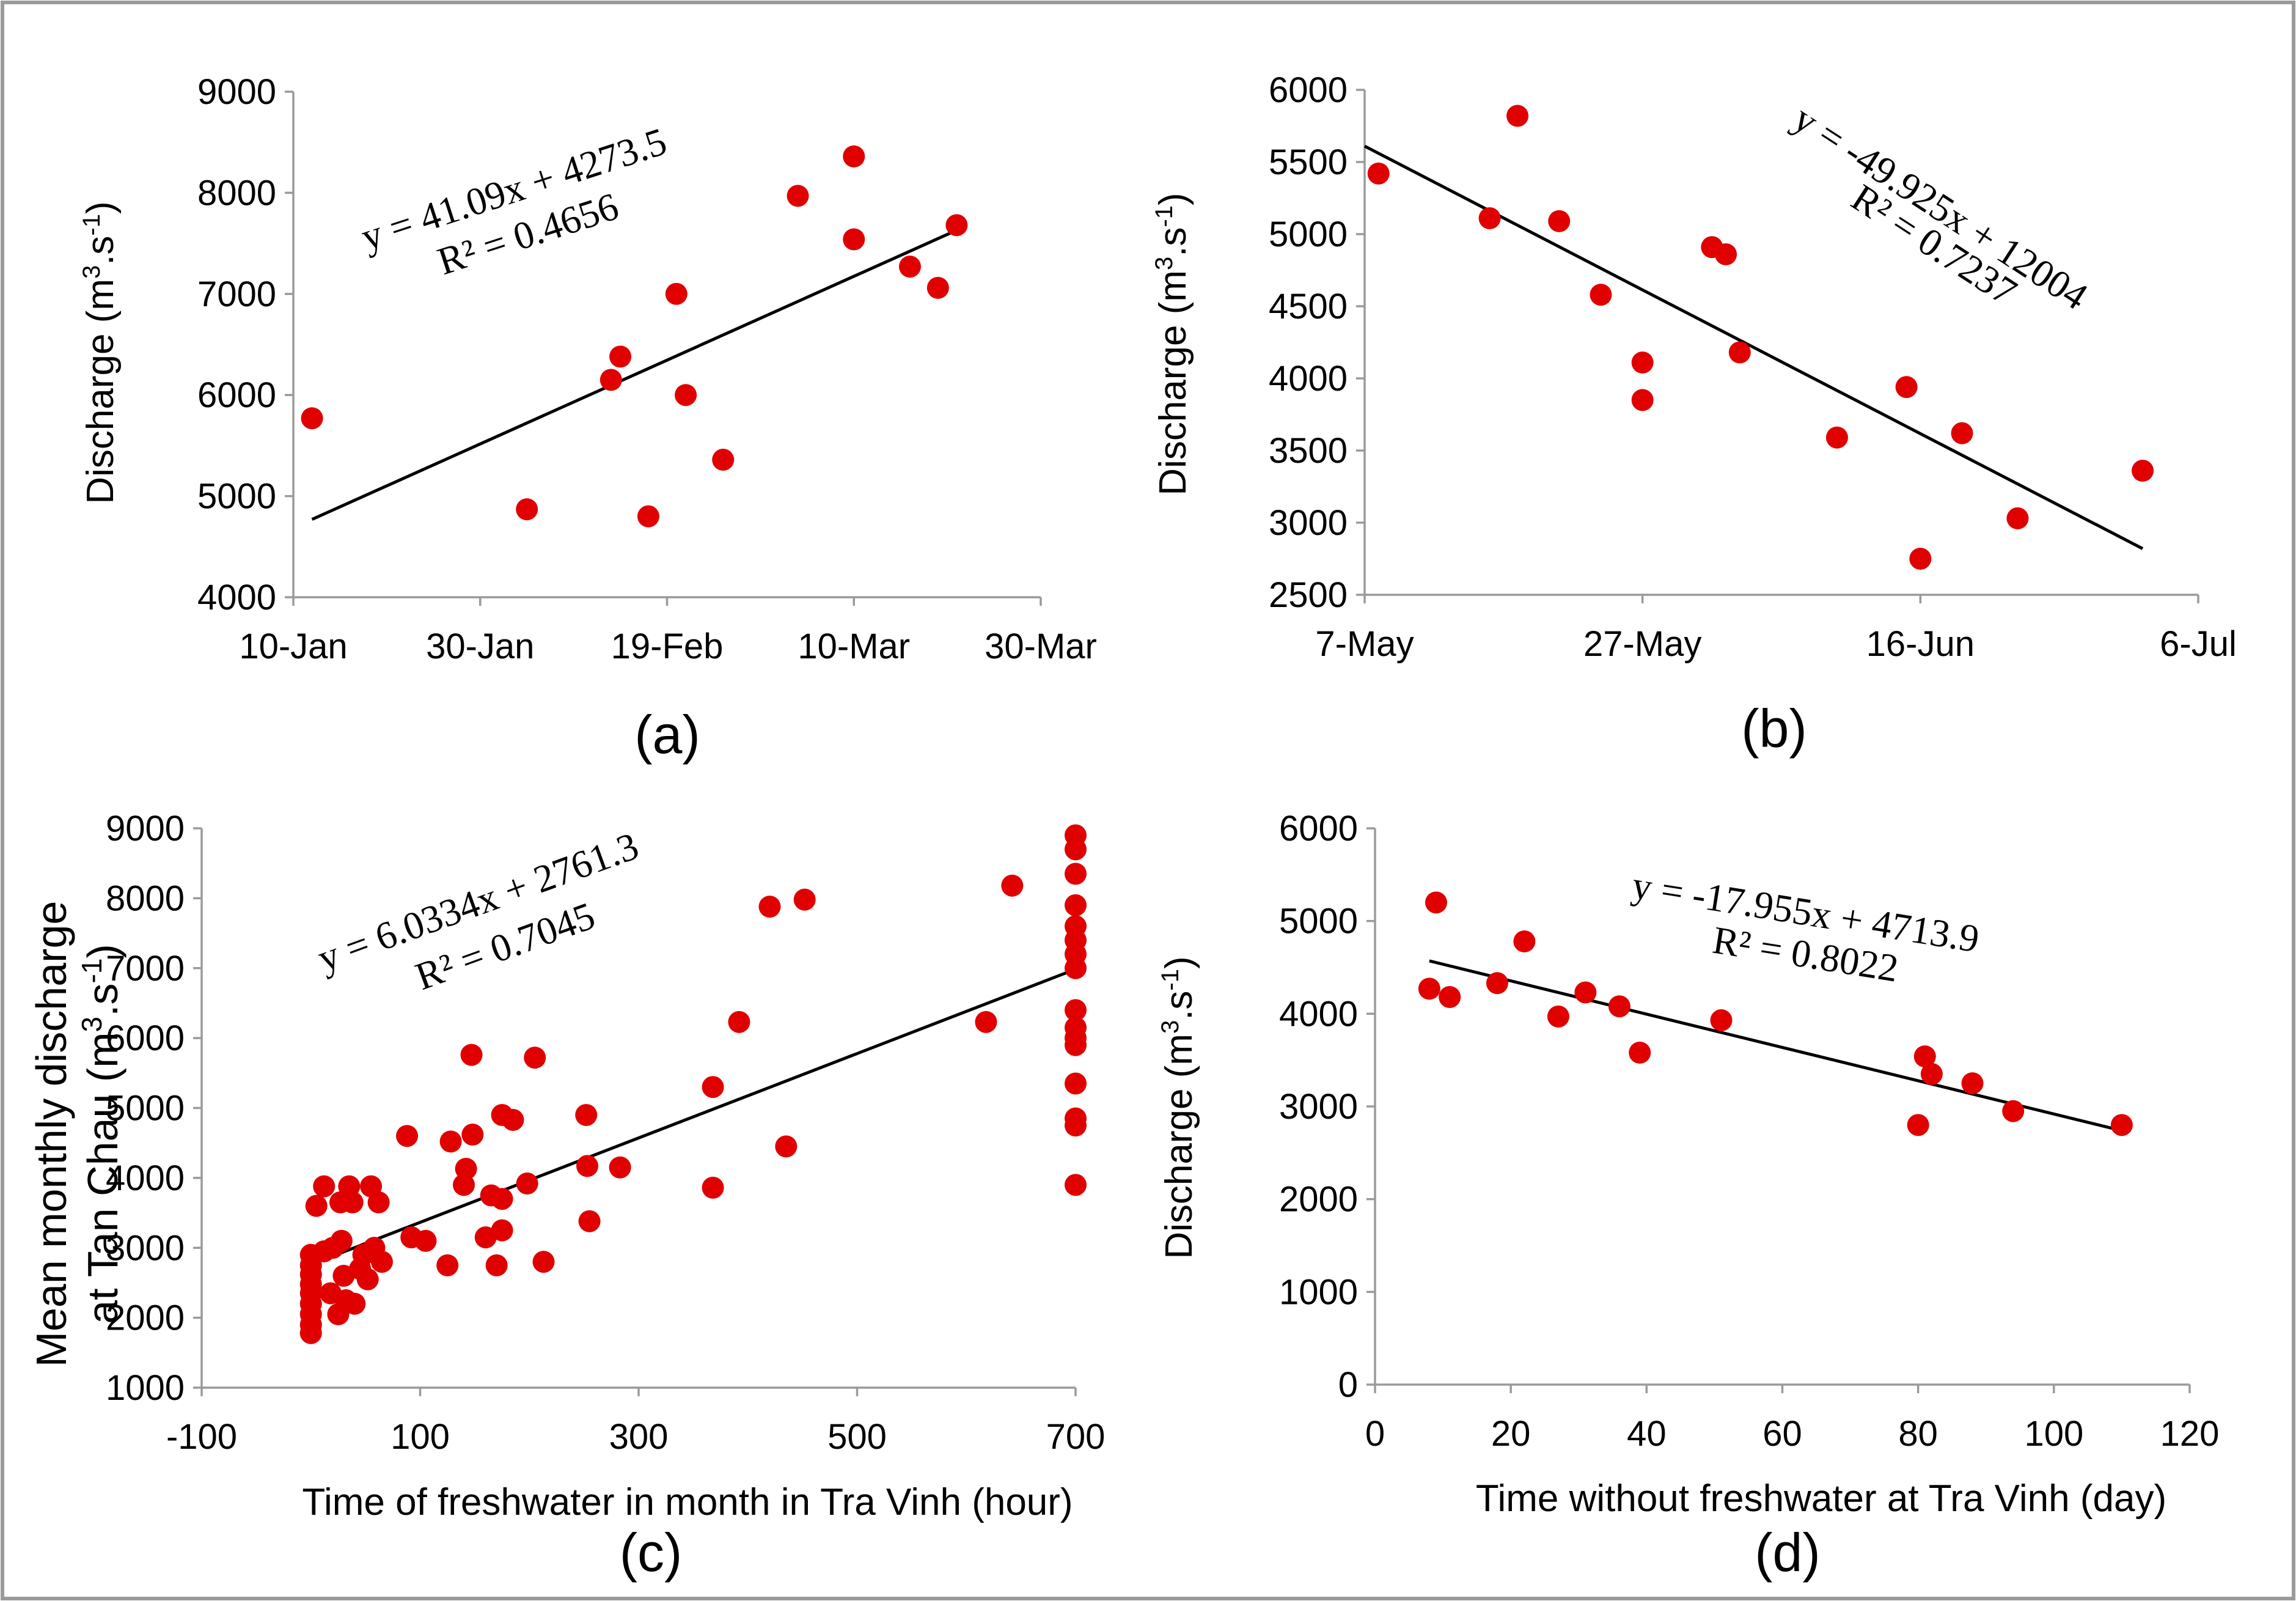 The height and width of the screenshot is (1601, 2296). I want to click on panel-c-y-axis-label-line2: at Tan Chau (m3.s-1), so click(101, 1134).